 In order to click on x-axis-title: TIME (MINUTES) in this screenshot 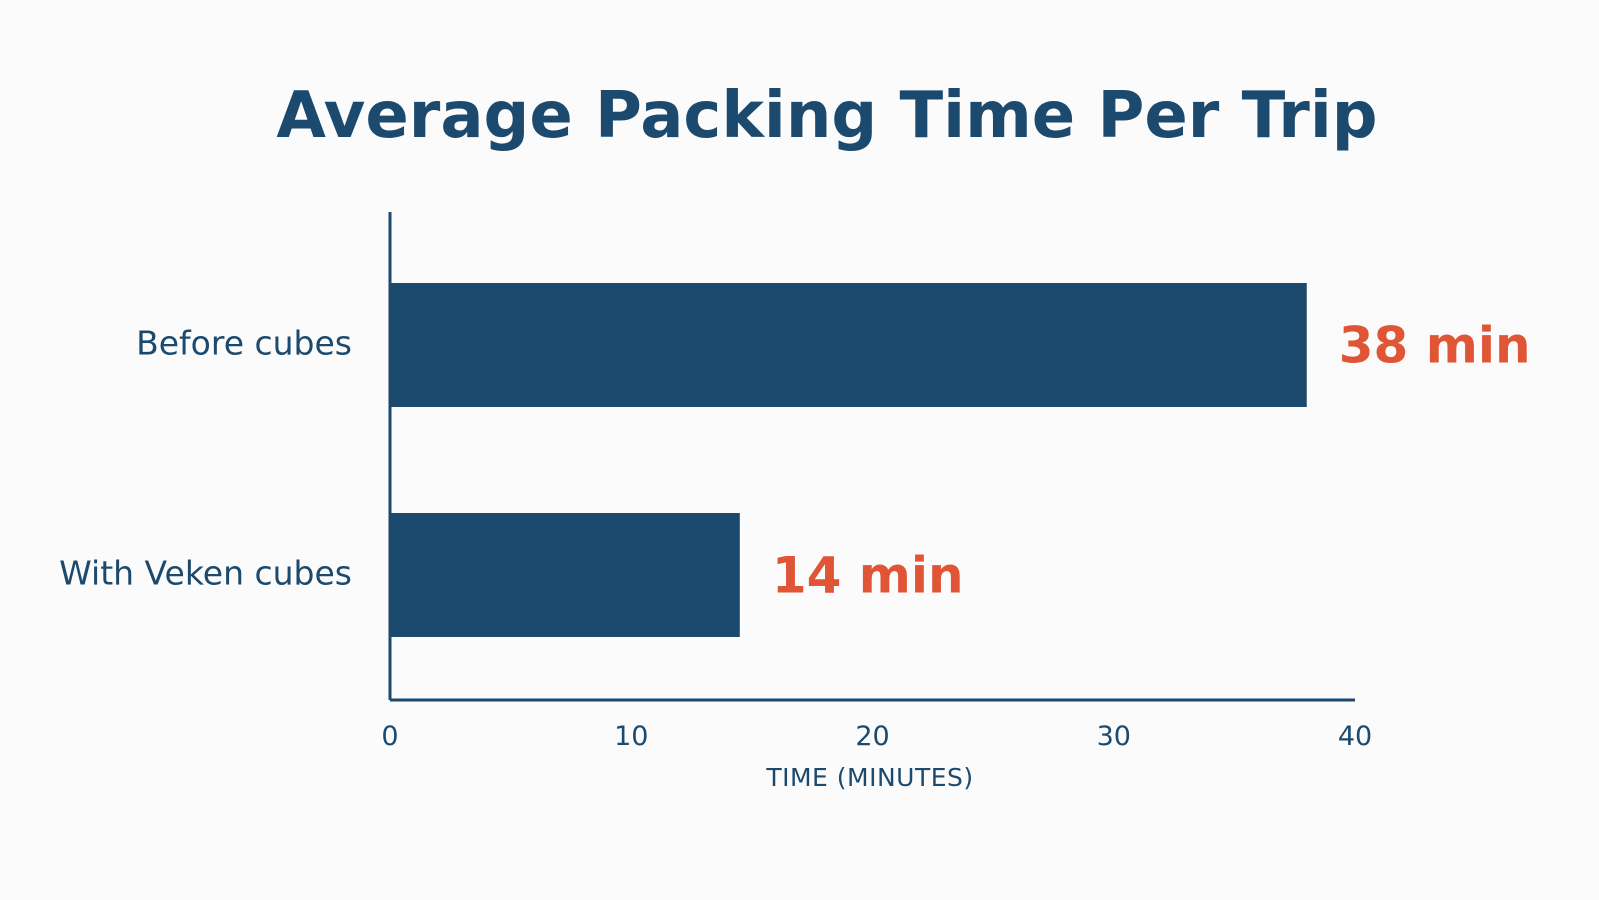, I will do `click(869, 777)`.